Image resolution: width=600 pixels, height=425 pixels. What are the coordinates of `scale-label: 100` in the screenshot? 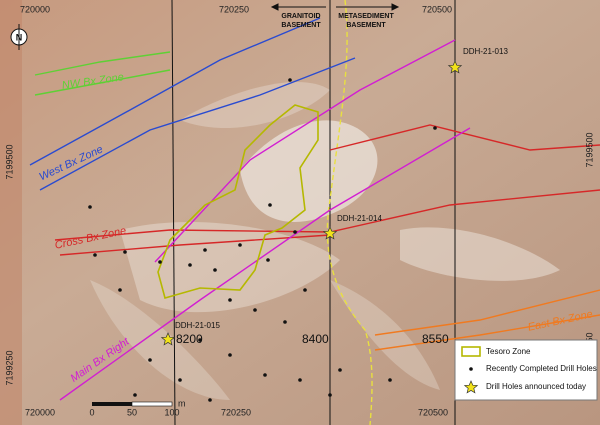 It's located at (171, 412).